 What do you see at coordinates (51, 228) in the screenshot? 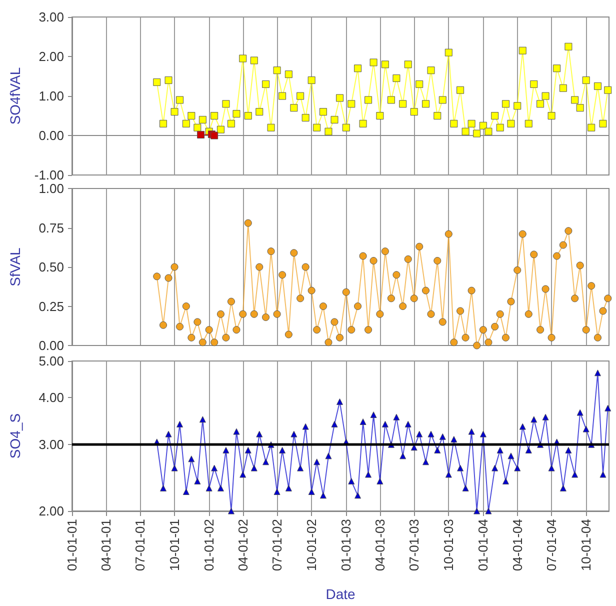
I see `y-tick-label: 0.75` at bounding box center [51, 228].